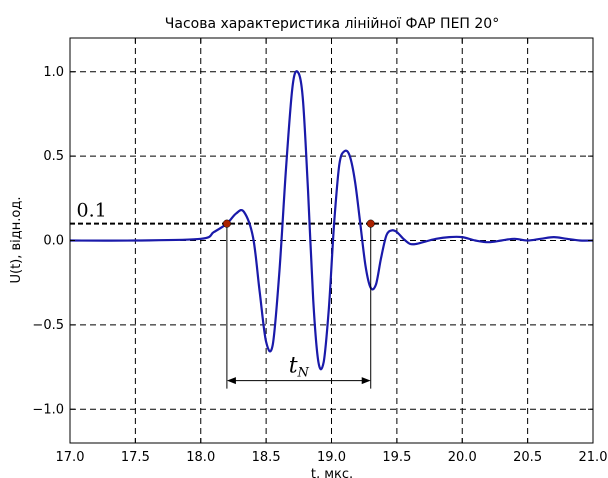  Describe the element at coordinates (53, 241) in the screenshot. I see `y-tick-label: 0.0` at that location.